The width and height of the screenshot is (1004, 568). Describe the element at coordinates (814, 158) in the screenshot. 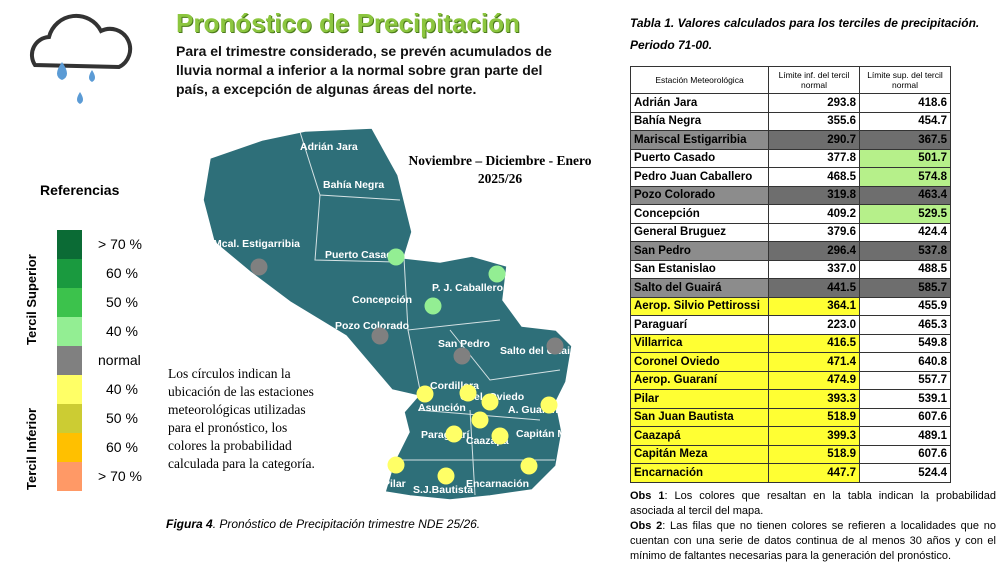

I see `table-cell: 377.8` at that location.